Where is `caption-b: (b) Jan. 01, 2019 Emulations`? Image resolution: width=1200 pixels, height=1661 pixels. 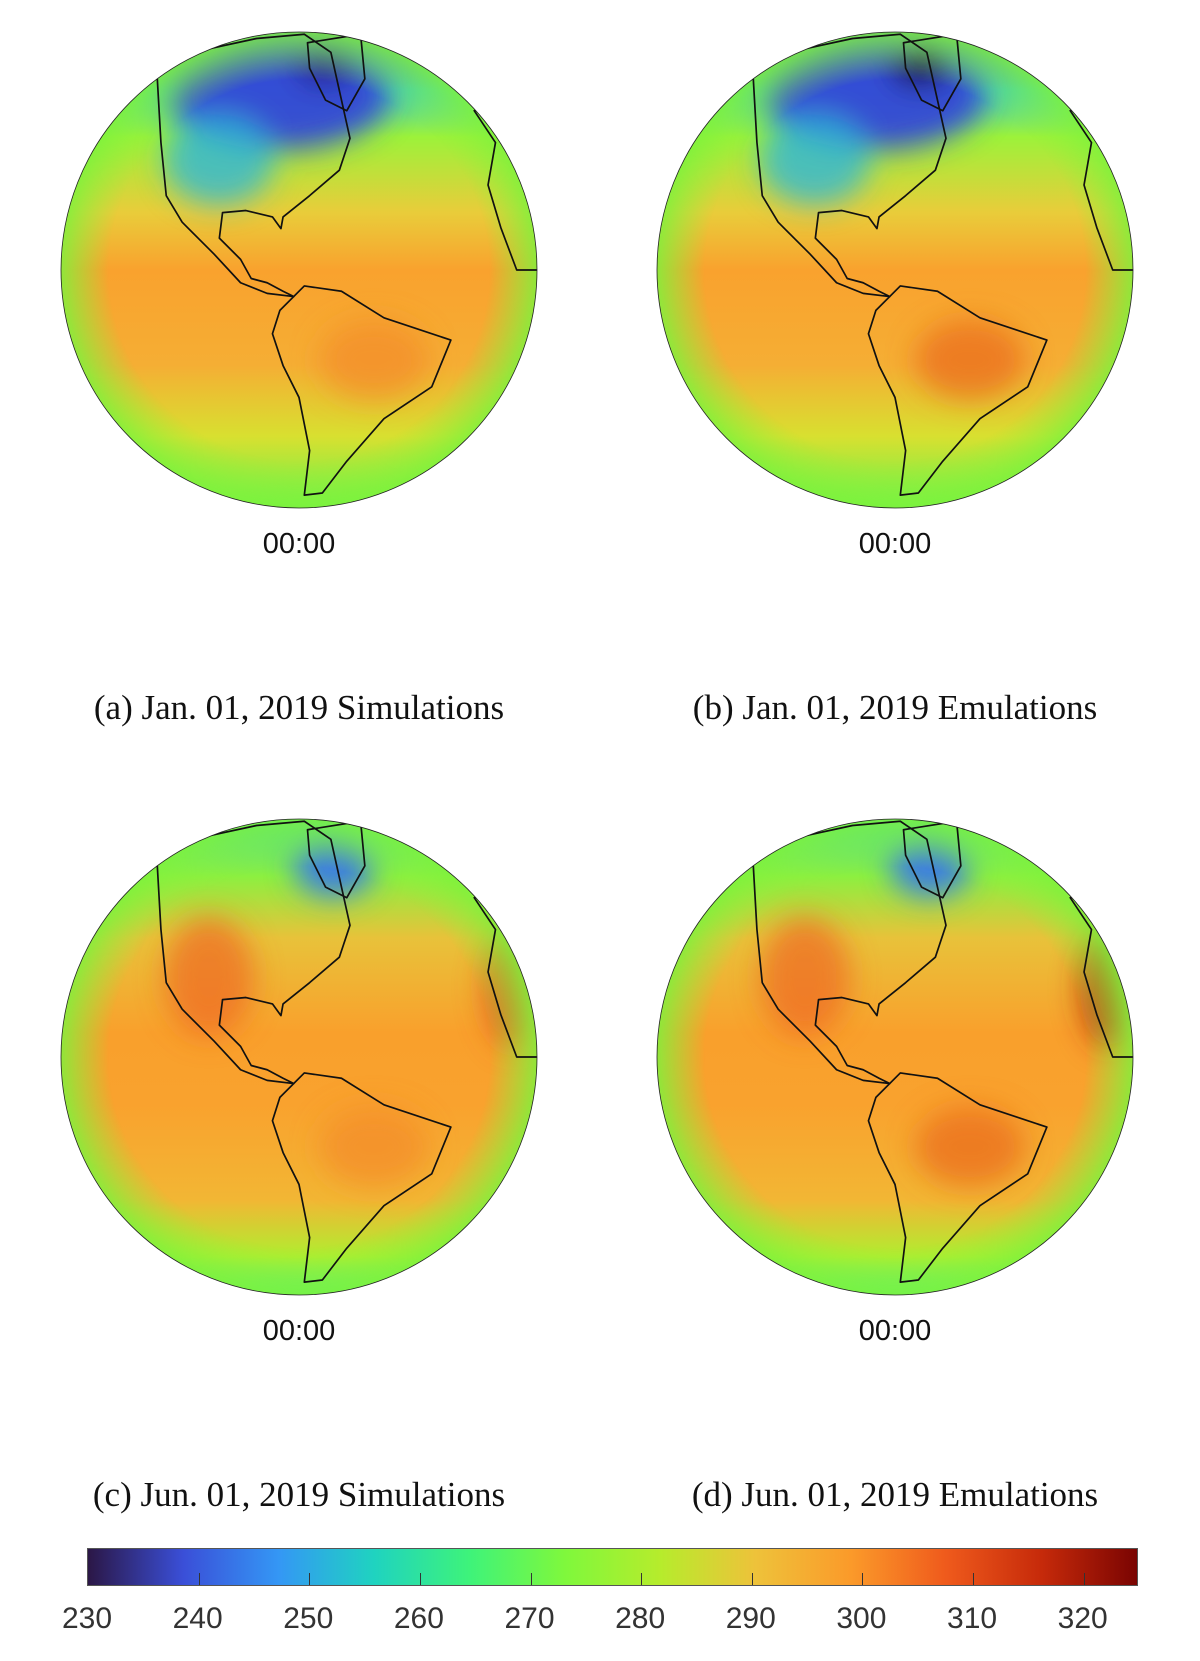 caption-b: (b) Jan. 01, 2019 Emulations is located at coordinates (895, 707).